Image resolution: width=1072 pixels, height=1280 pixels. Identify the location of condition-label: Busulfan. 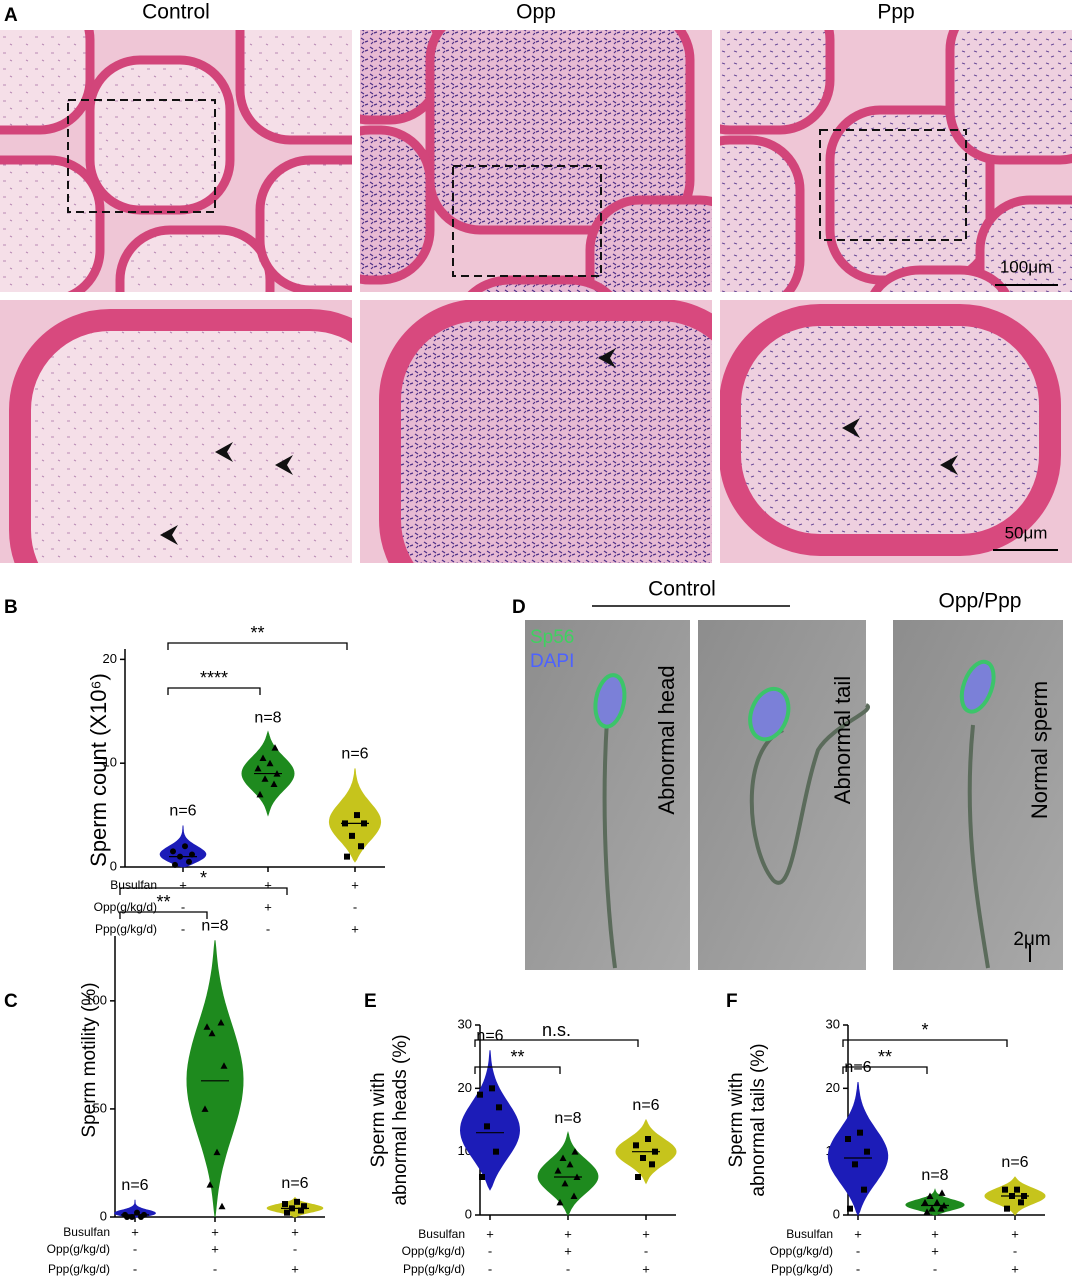
(133, 885).